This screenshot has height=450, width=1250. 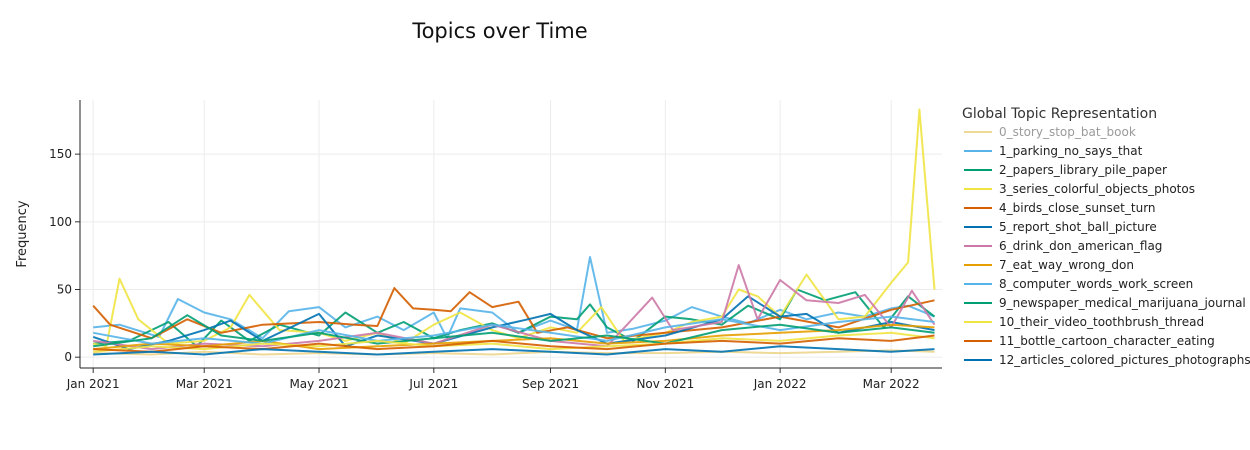 I want to click on y-tick-label: 150, so click(x=60, y=154).